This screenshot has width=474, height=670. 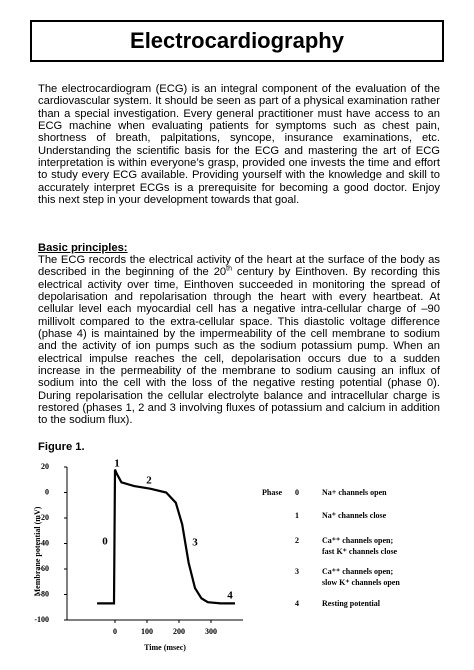 I want to click on line, so click(x=166, y=537).